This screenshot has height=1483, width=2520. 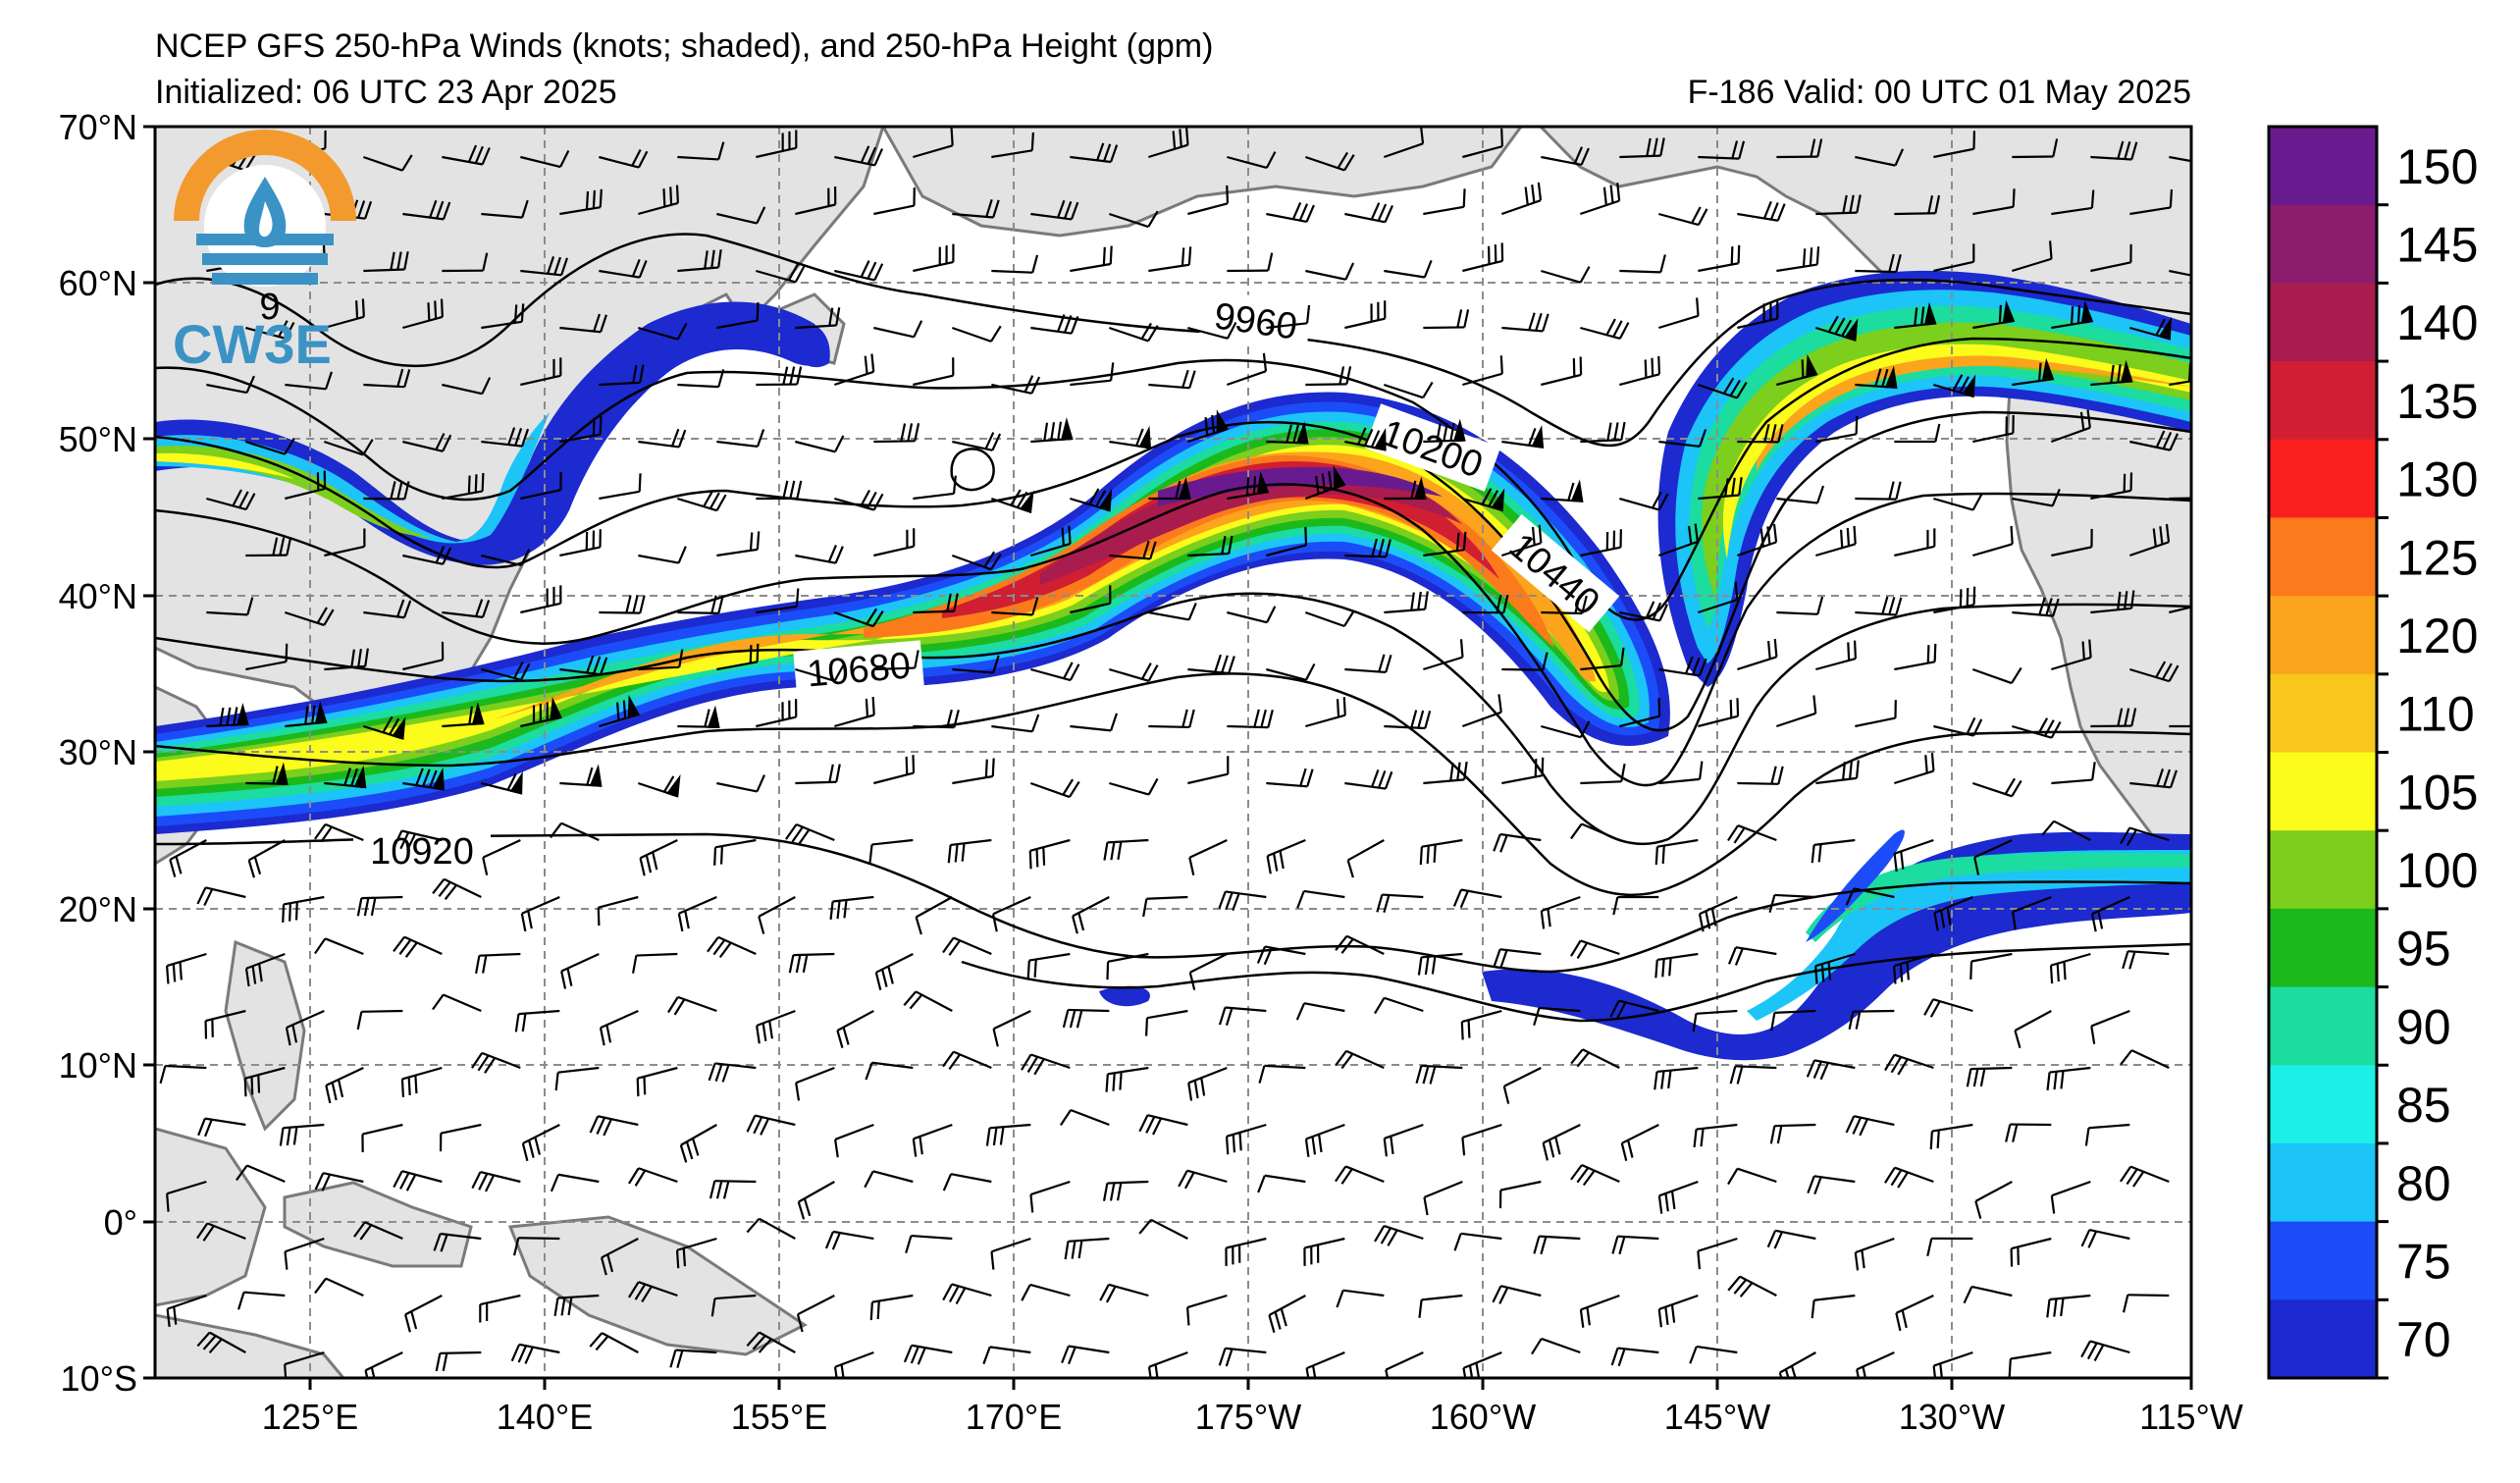 I want to click on lat-label-10n: 10°N, so click(x=98, y=1065).